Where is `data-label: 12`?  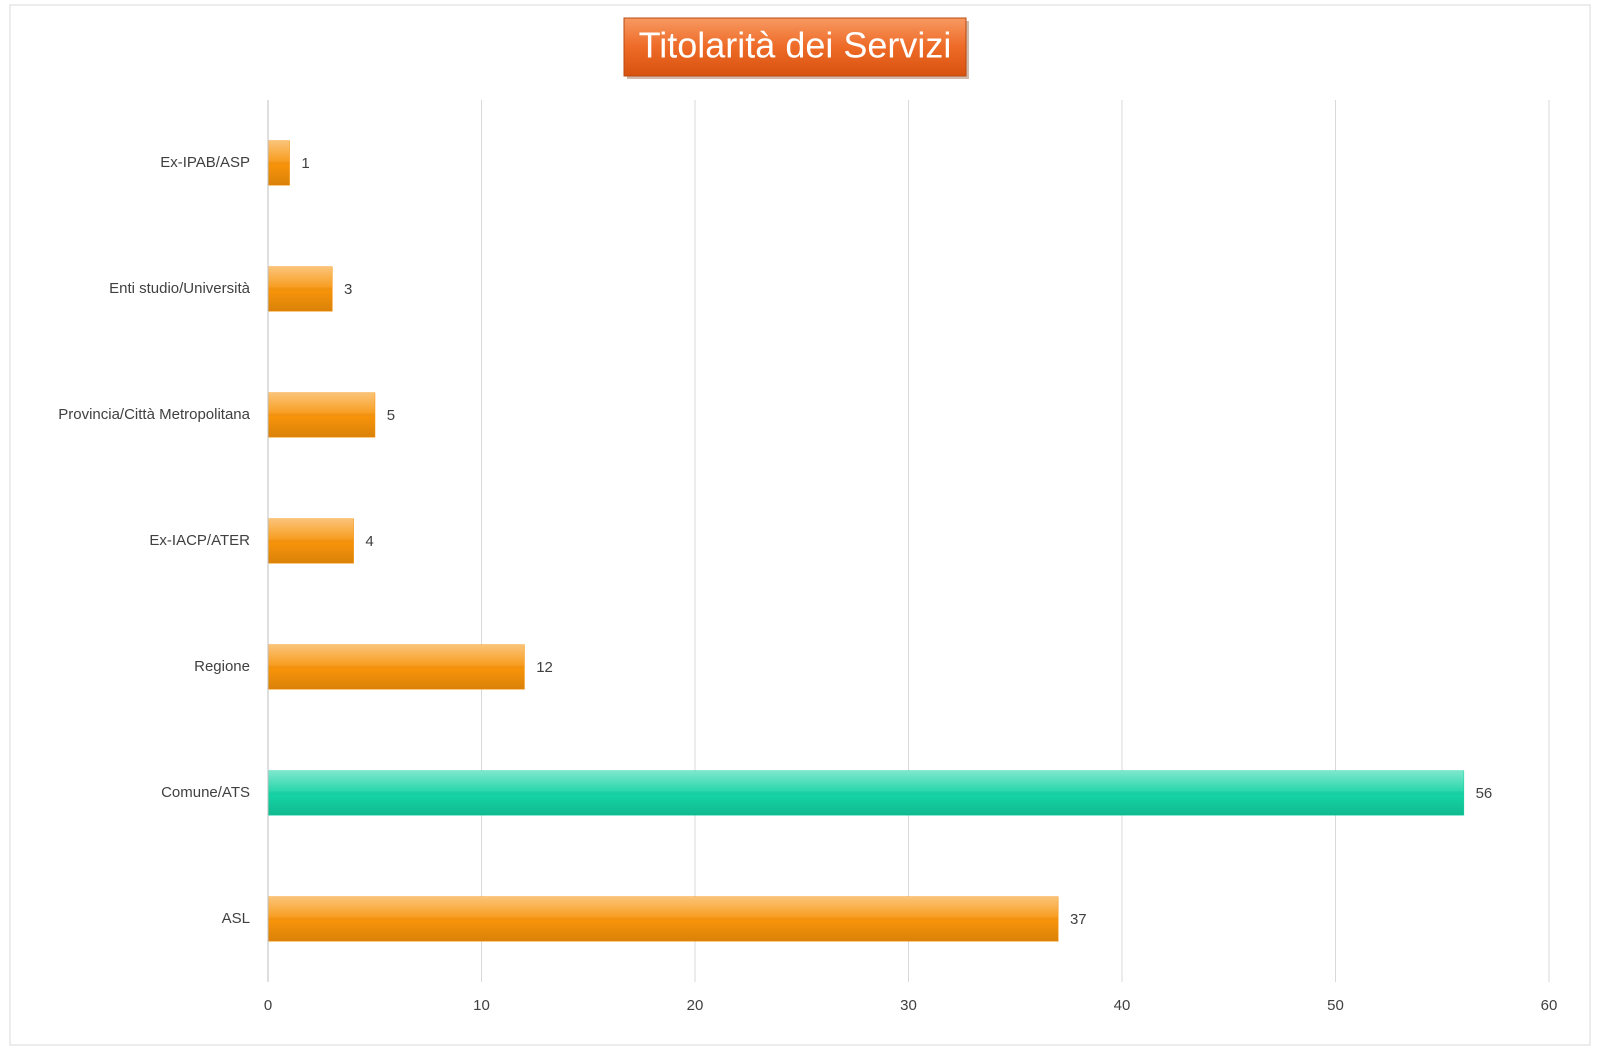 data-label: 12 is located at coordinates (544, 667).